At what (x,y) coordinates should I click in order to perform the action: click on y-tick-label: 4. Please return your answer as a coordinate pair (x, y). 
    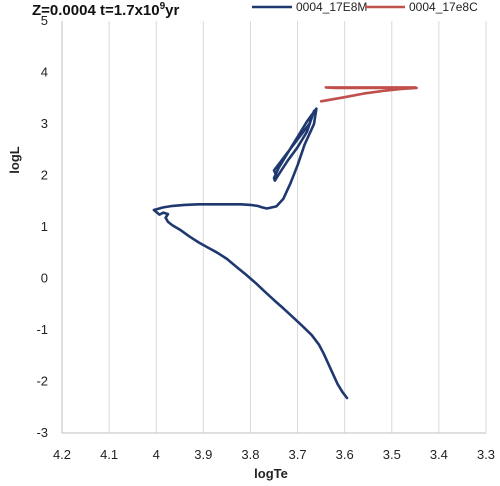
    Looking at the image, I should click on (44, 72).